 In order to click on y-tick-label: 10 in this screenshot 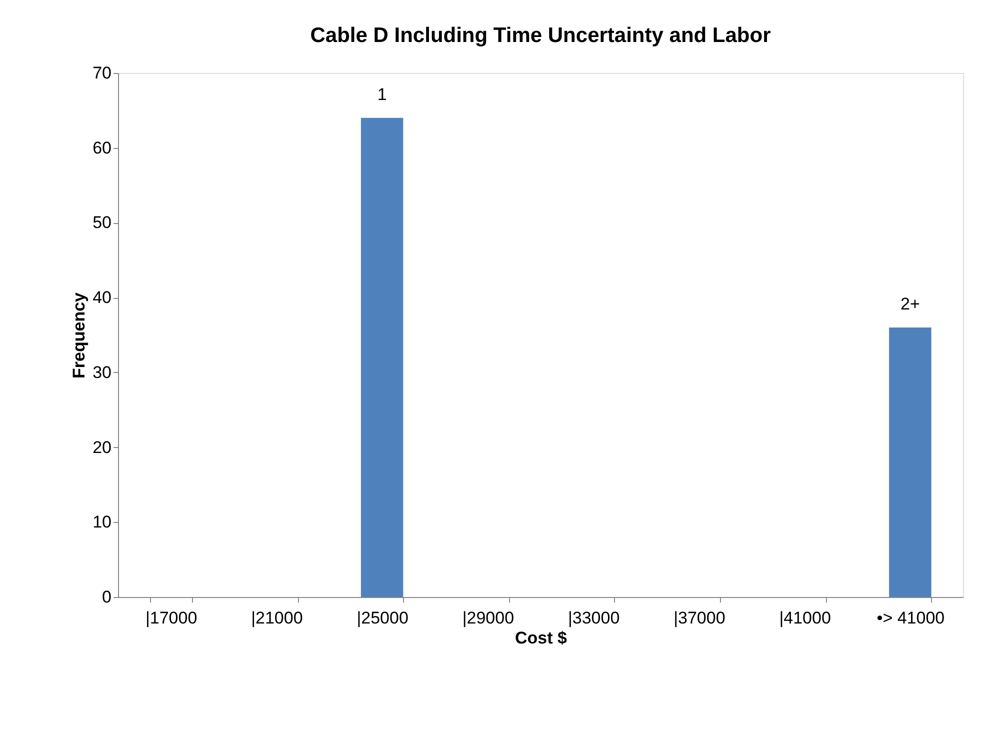, I will do `click(102, 522)`.